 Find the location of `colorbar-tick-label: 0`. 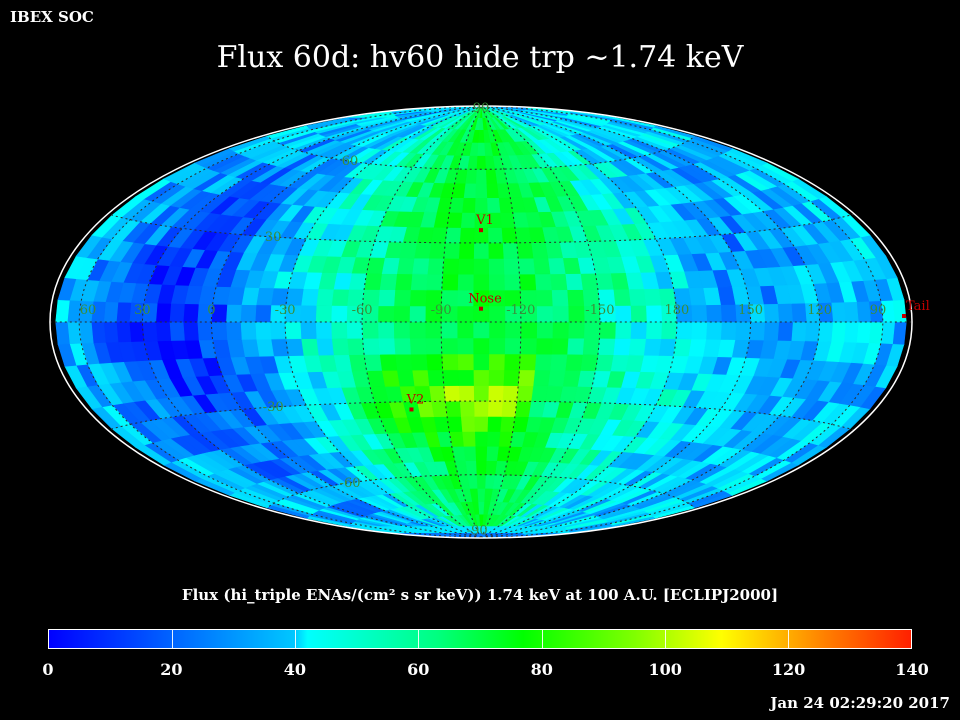

colorbar-tick-label: 0 is located at coordinates (48, 669).